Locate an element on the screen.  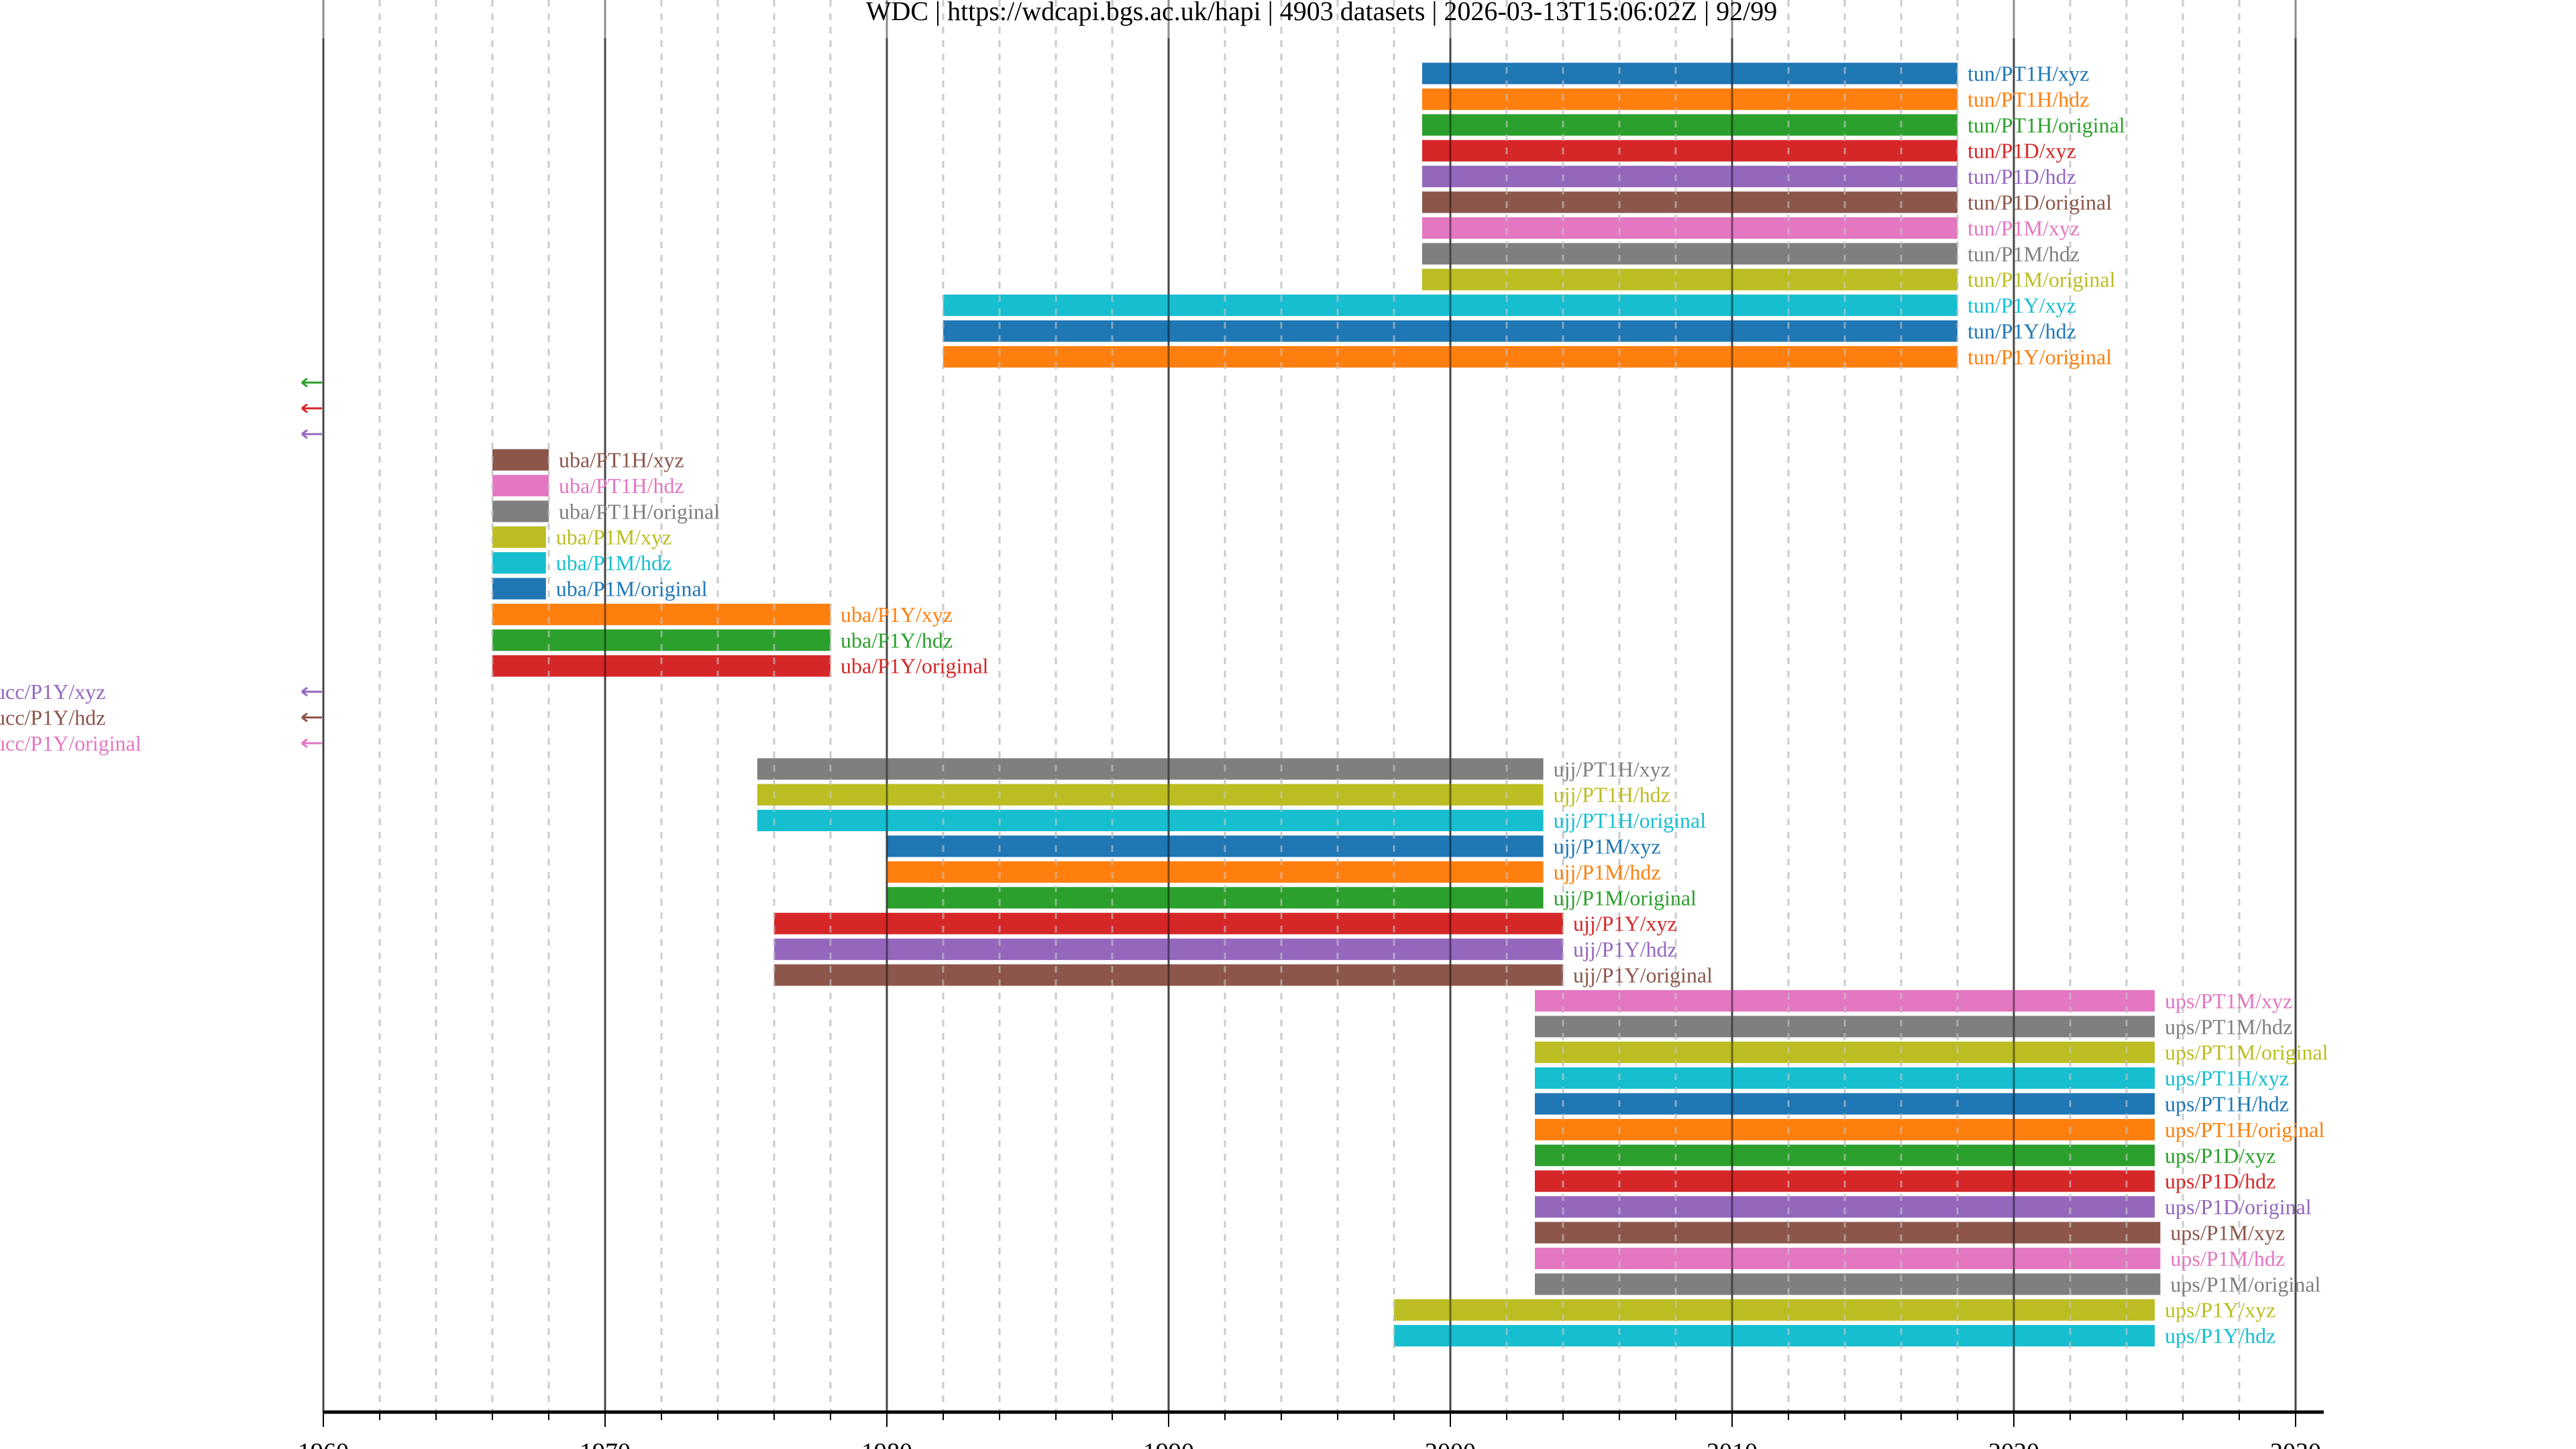
x-axis: 1960 1970 1980 1990 2000 2010 2020 2030 is located at coordinates (1311, 1429).